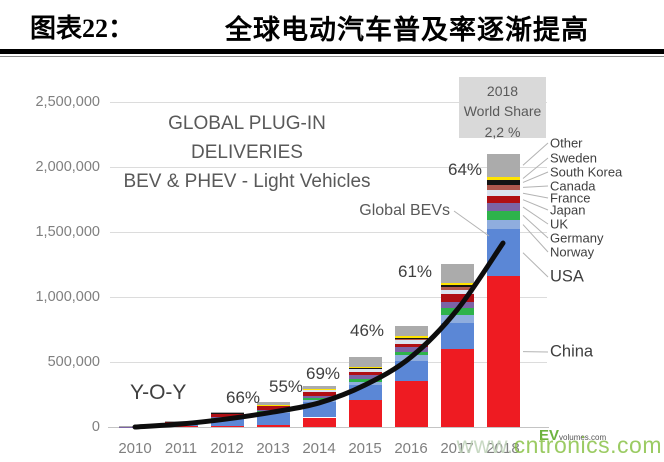  I want to click on y-axis-tick-label: 2,500,000, so click(67, 102).